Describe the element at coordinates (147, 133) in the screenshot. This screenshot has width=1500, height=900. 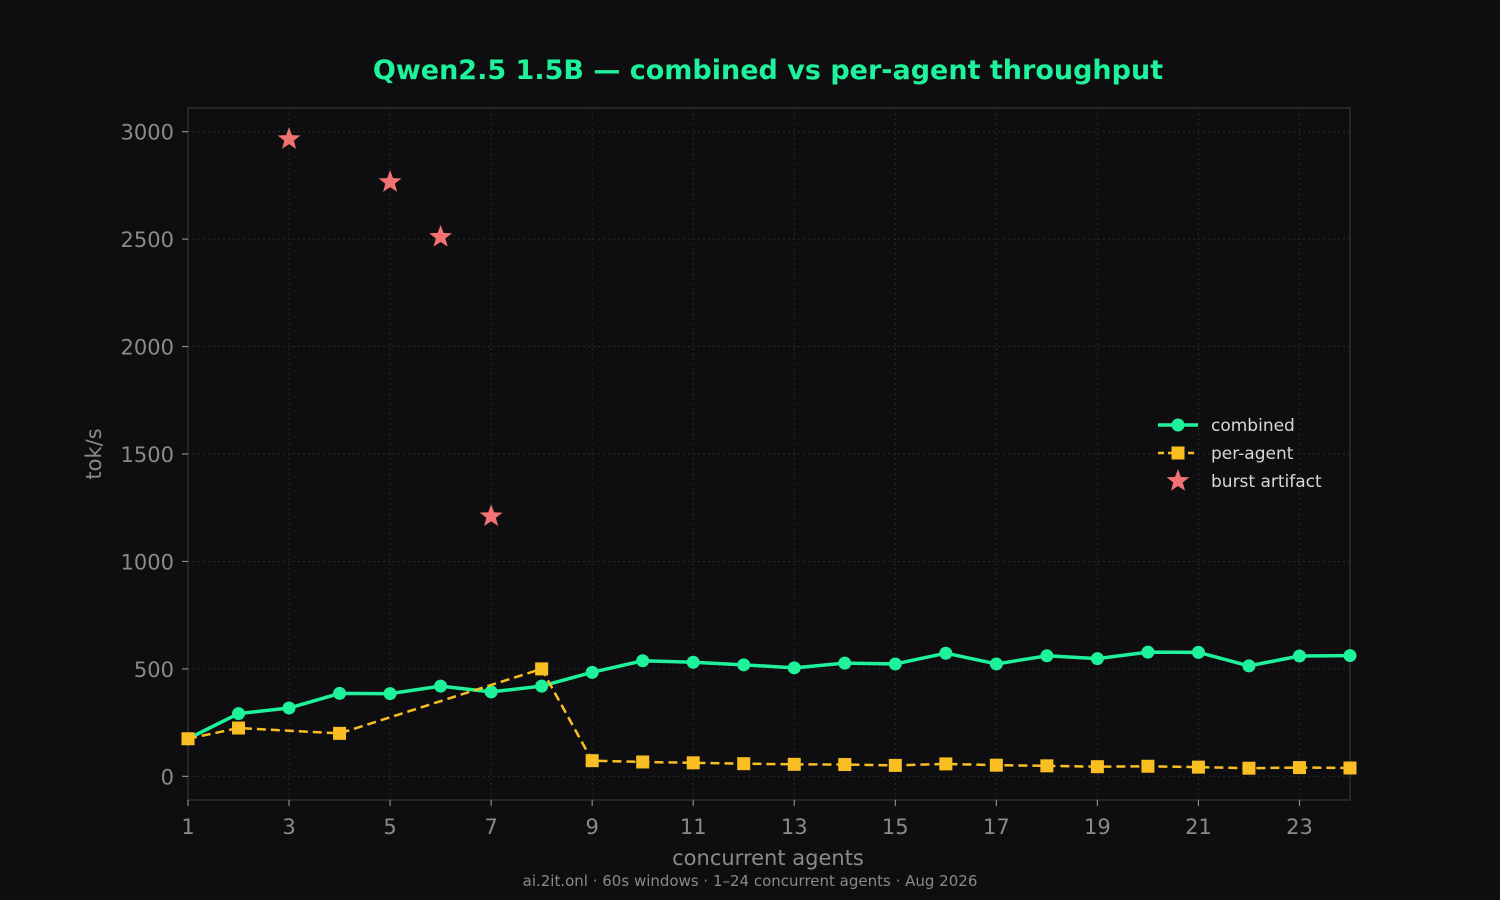
I see `y-tick-label: 3000` at that location.